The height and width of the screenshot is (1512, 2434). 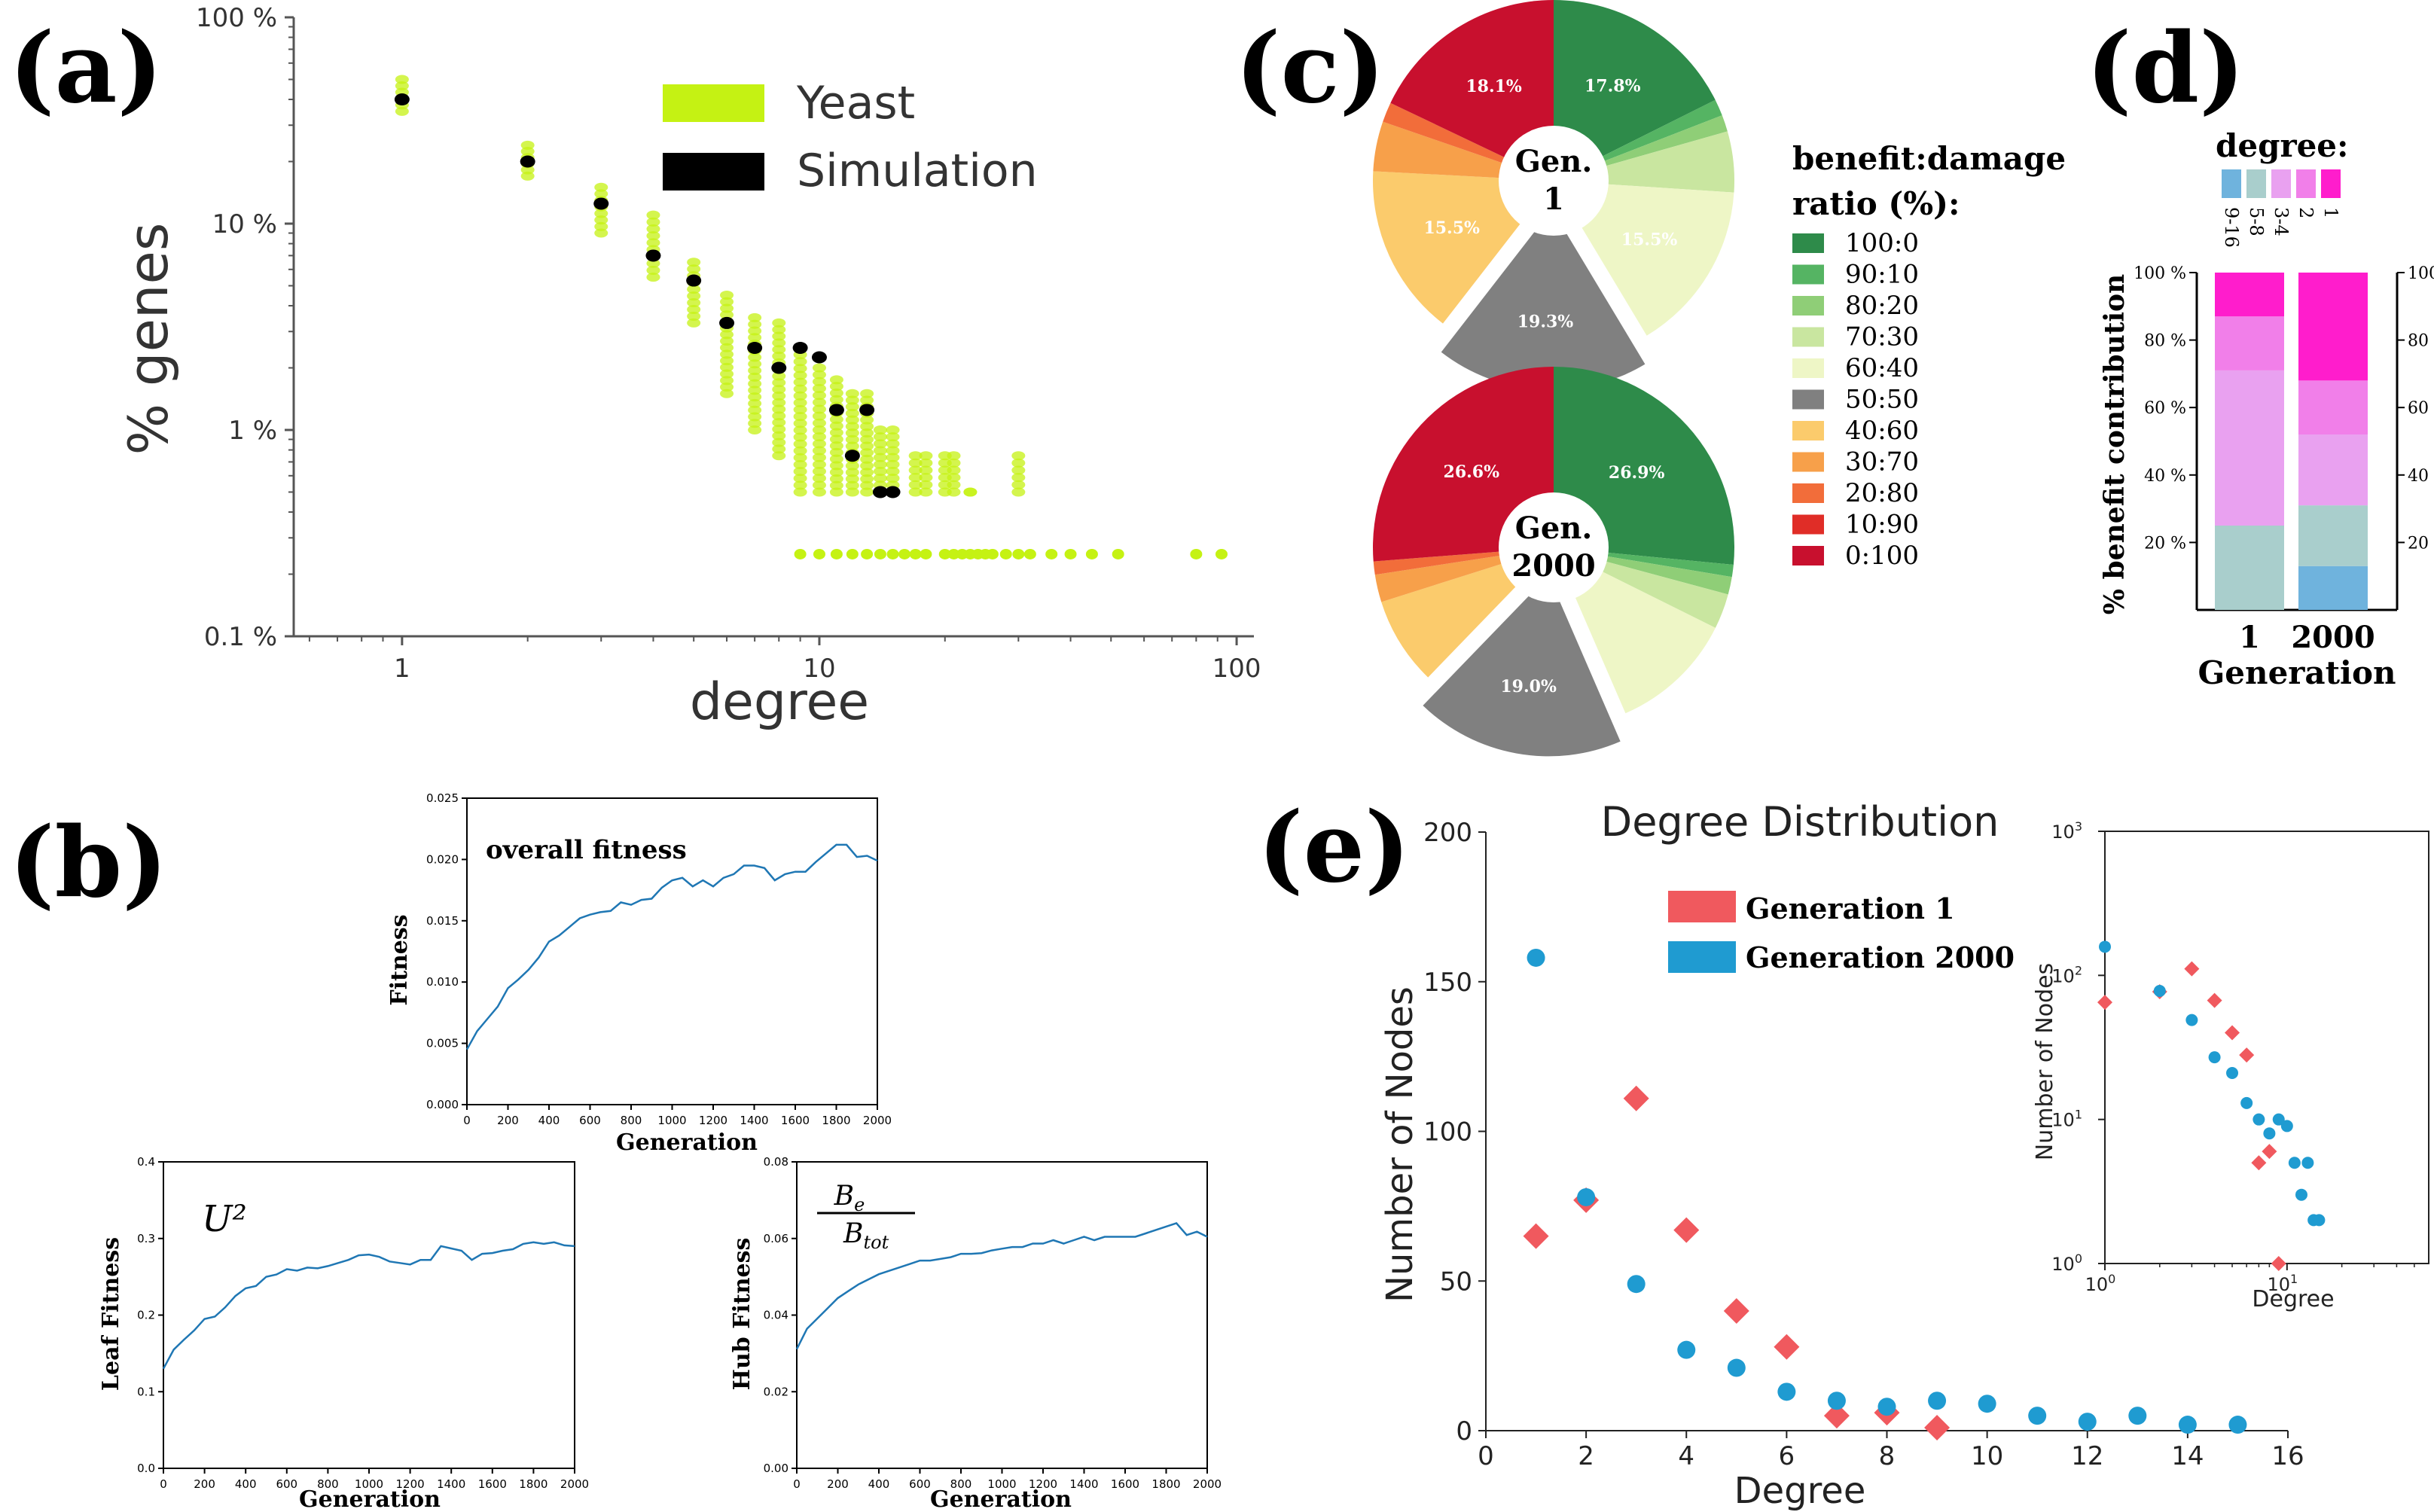 I want to click on chart-c-legend-label: 50:50, so click(x=1882, y=400).